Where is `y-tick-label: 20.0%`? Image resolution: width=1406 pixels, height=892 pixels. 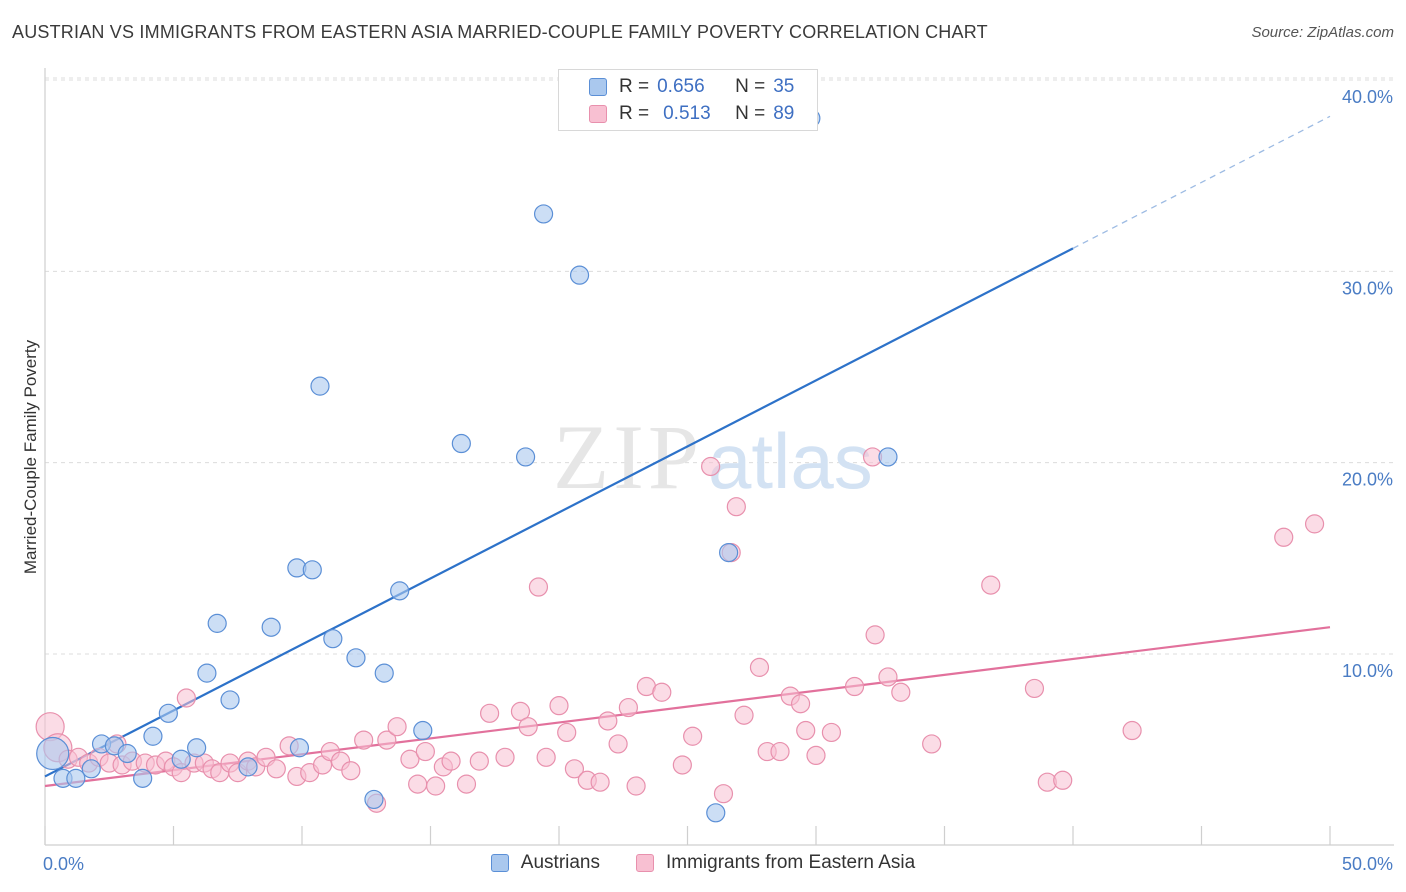 y-tick-label: 20.0% is located at coordinates (1367, 480).